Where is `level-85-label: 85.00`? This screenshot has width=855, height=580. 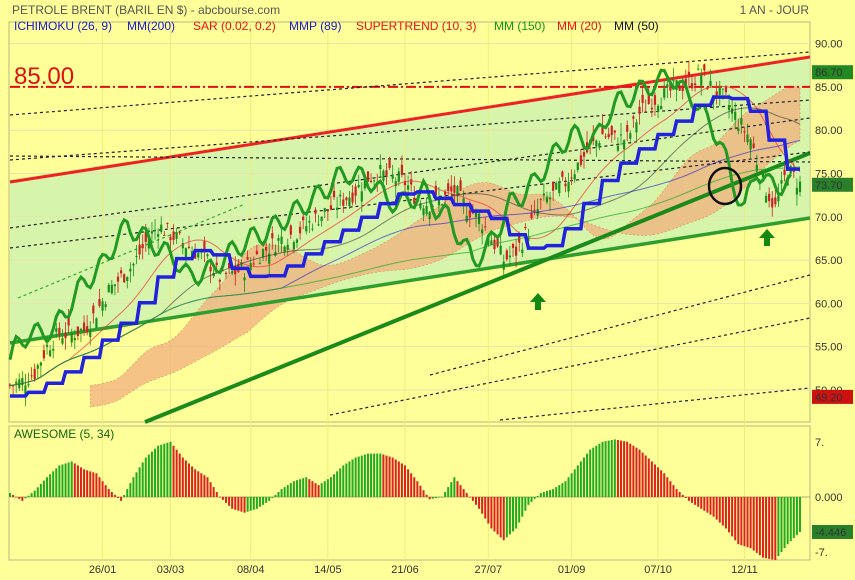
level-85-label: 85.00 is located at coordinates (44, 76).